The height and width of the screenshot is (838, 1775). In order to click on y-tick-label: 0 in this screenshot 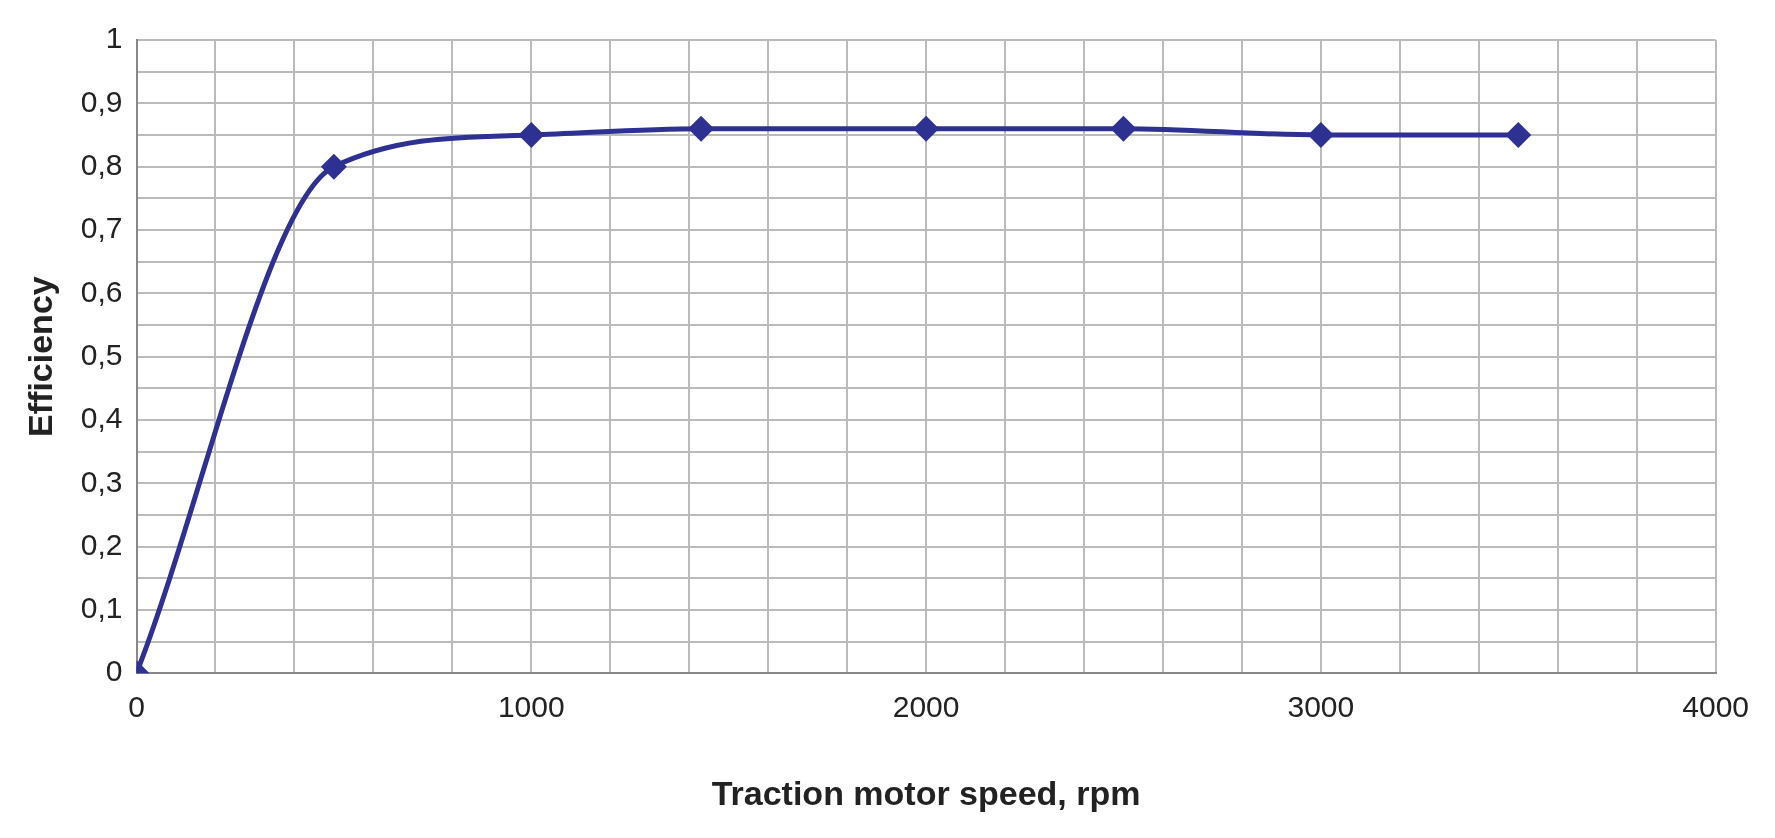, I will do `click(114, 671)`.